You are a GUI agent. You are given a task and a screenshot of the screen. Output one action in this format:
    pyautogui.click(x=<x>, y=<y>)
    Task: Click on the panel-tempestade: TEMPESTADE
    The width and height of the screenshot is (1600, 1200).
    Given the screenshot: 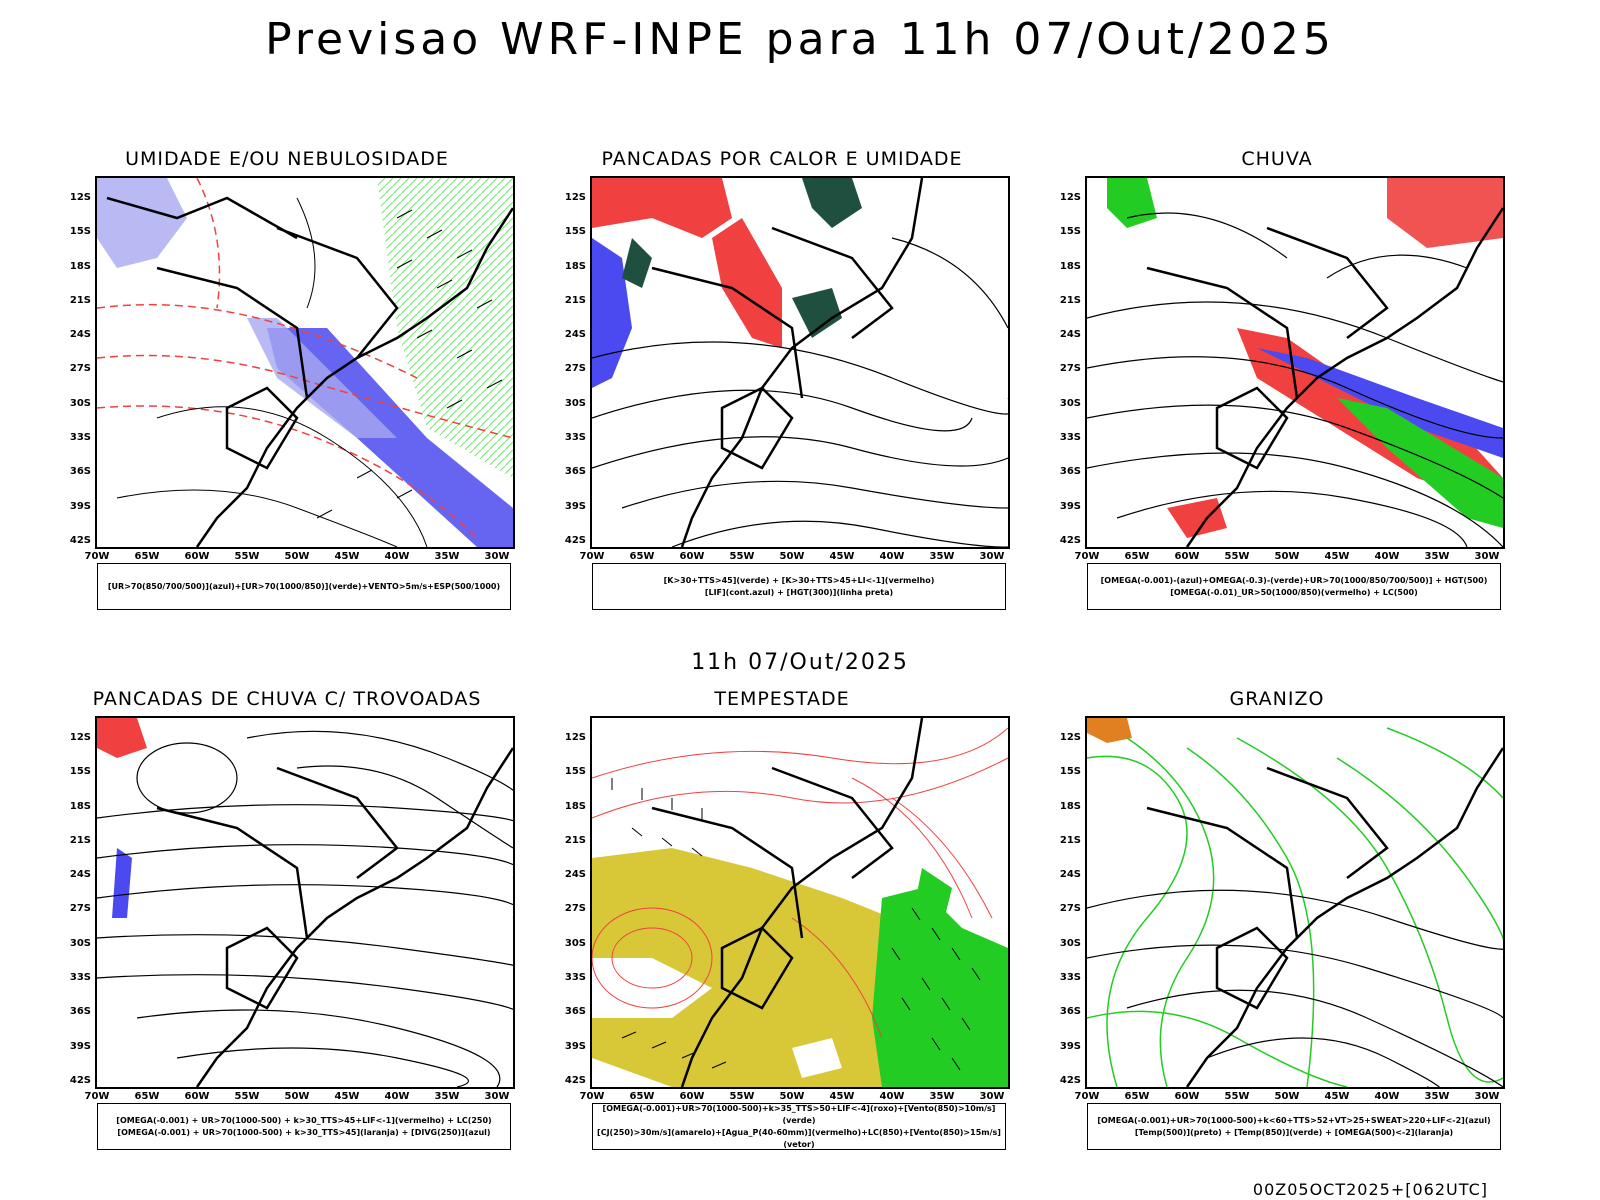 What is the action you would take?
    pyautogui.click(x=786, y=938)
    